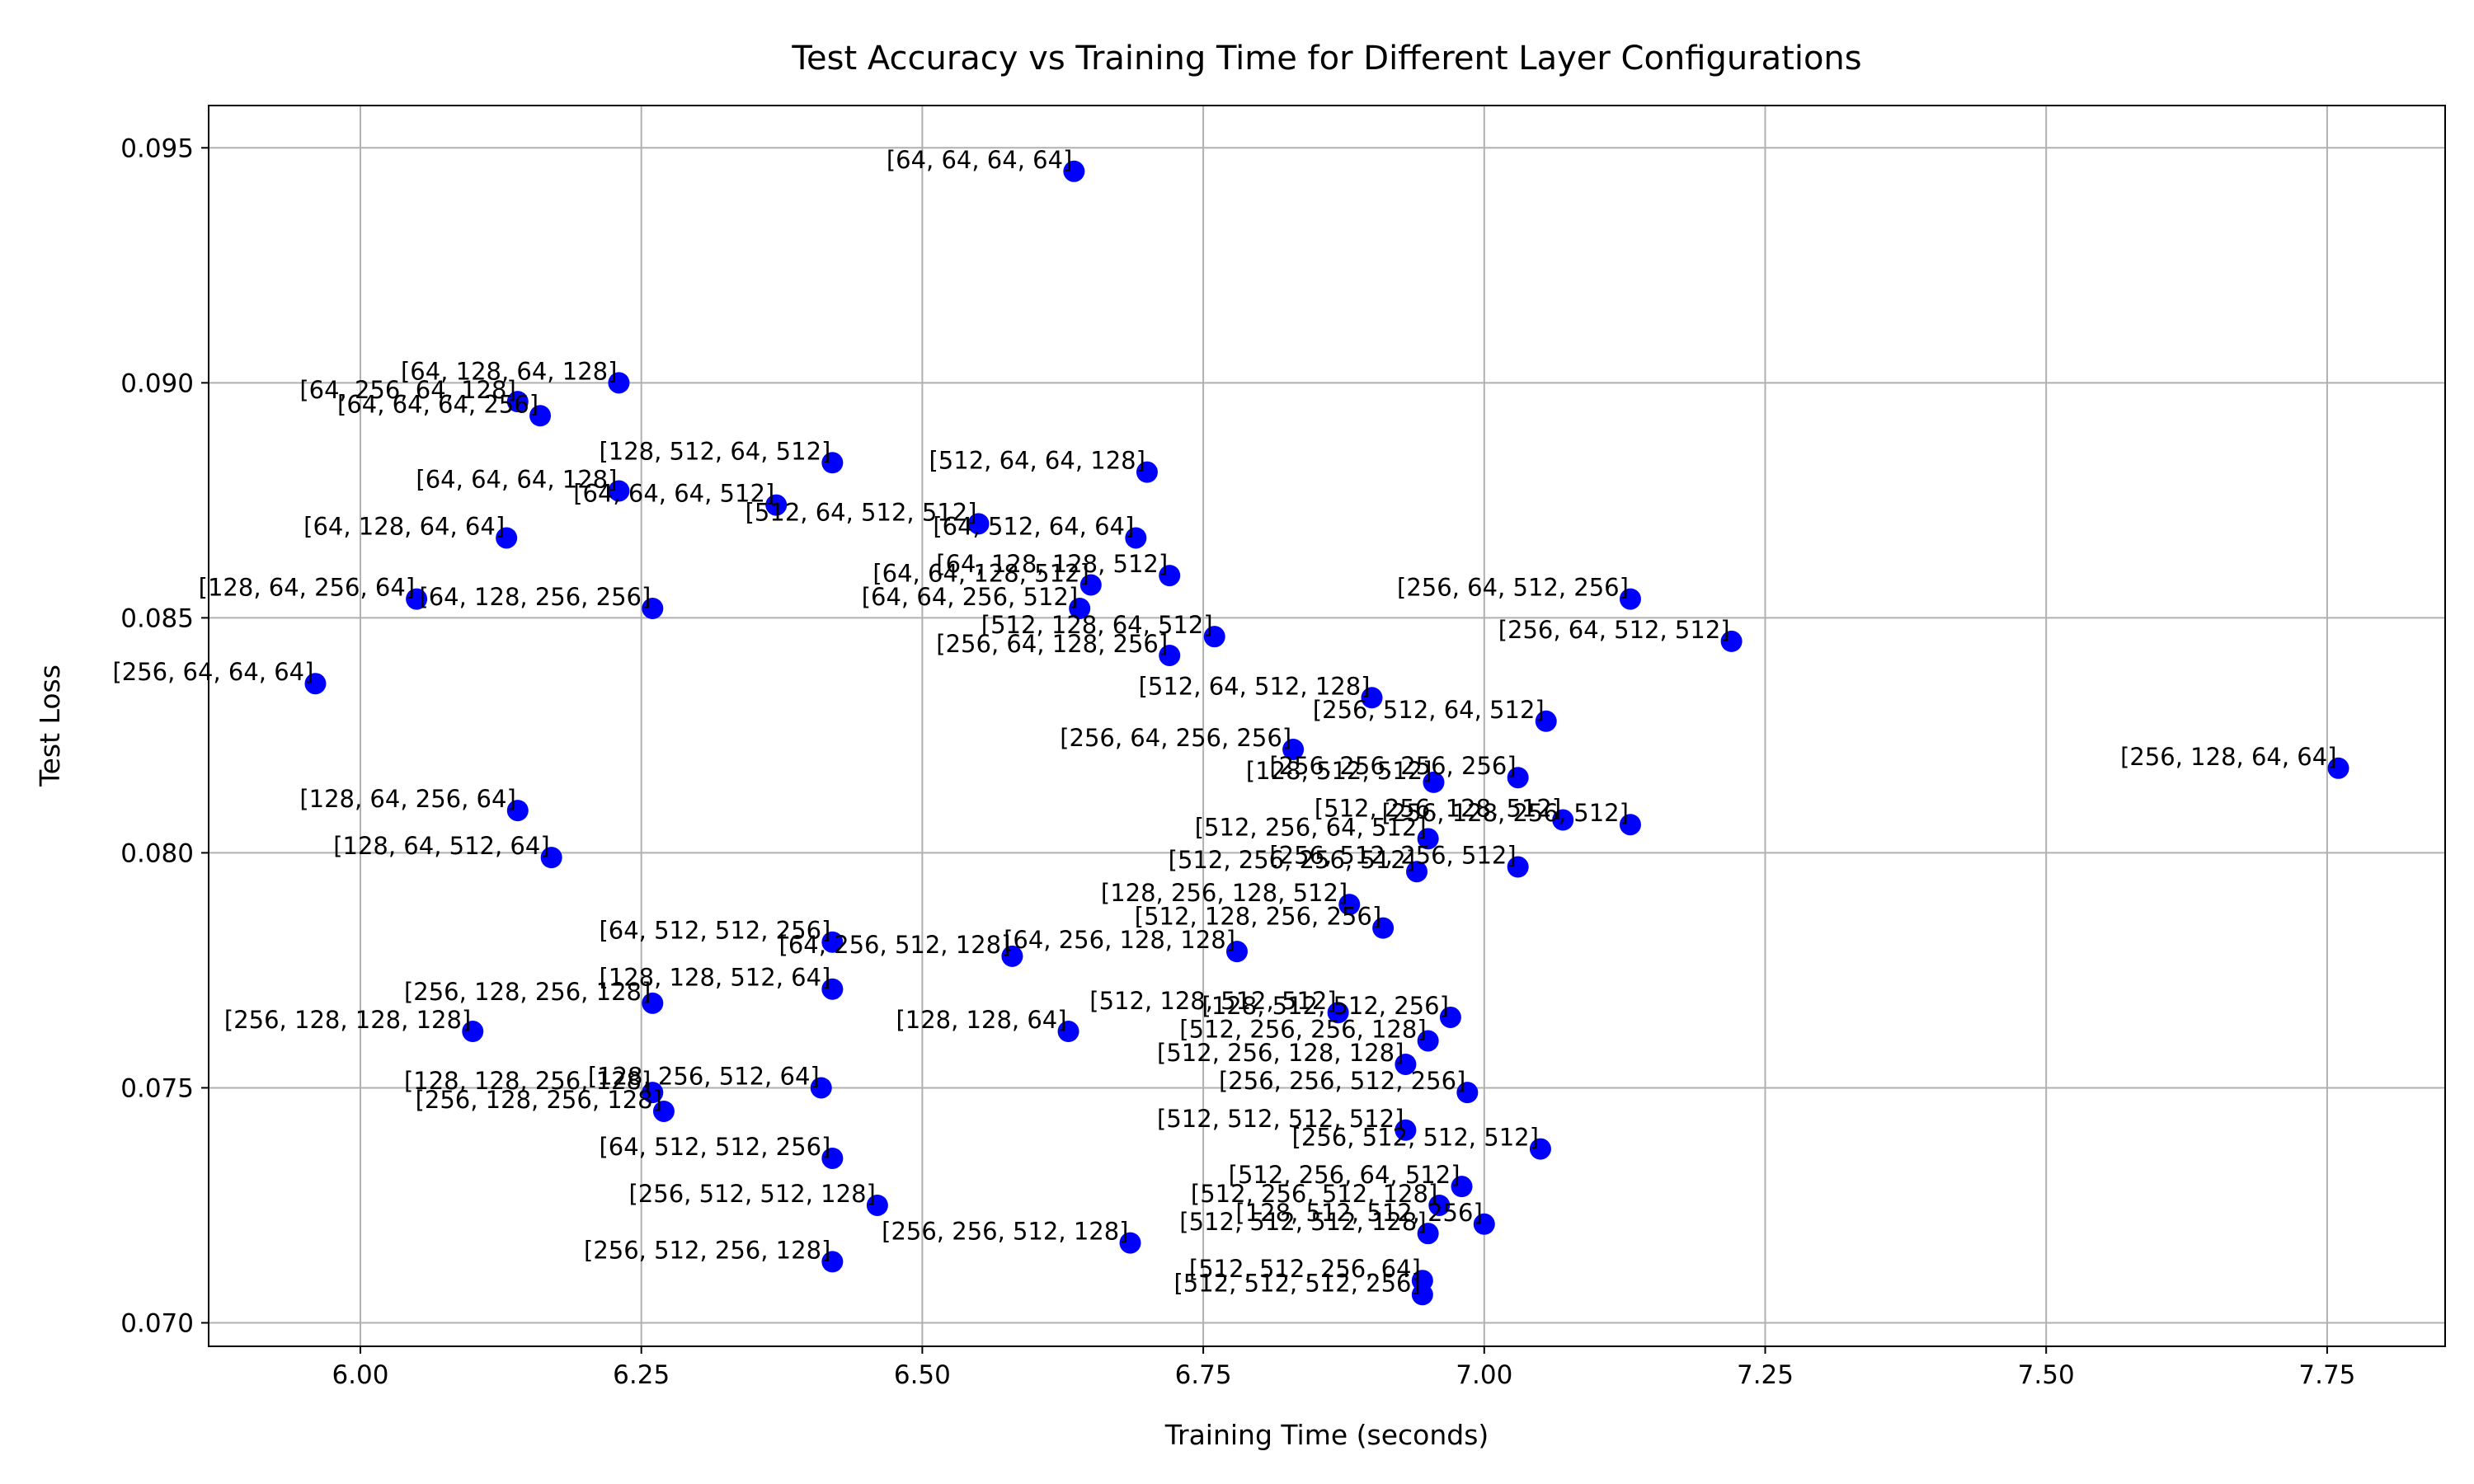 The height and width of the screenshot is (1484, 2474). What do you see at coordinates (980, 573) in the screenshot?
I see `point-label: [64, 64, 128, 512]` at bounding box center [980, 573].